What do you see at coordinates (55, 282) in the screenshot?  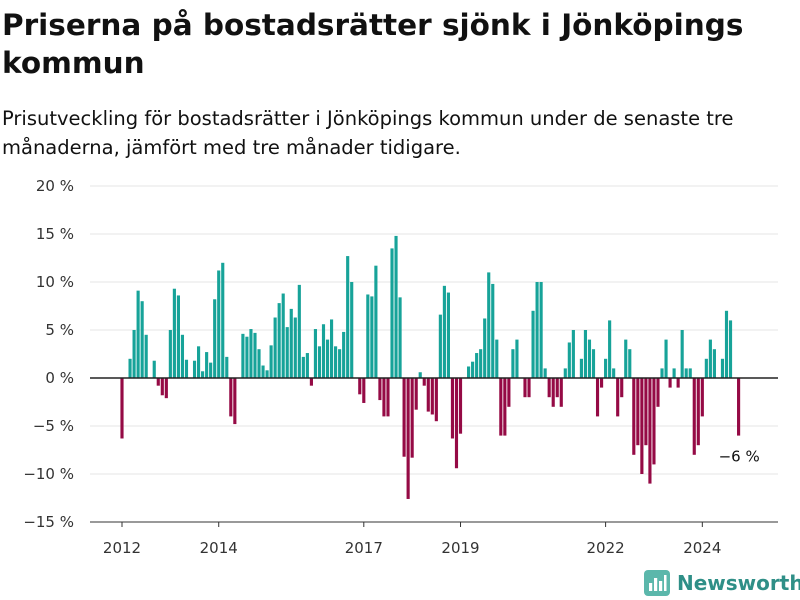 I see `y-tick-label: 10 %` at bounding box center [55, 282].